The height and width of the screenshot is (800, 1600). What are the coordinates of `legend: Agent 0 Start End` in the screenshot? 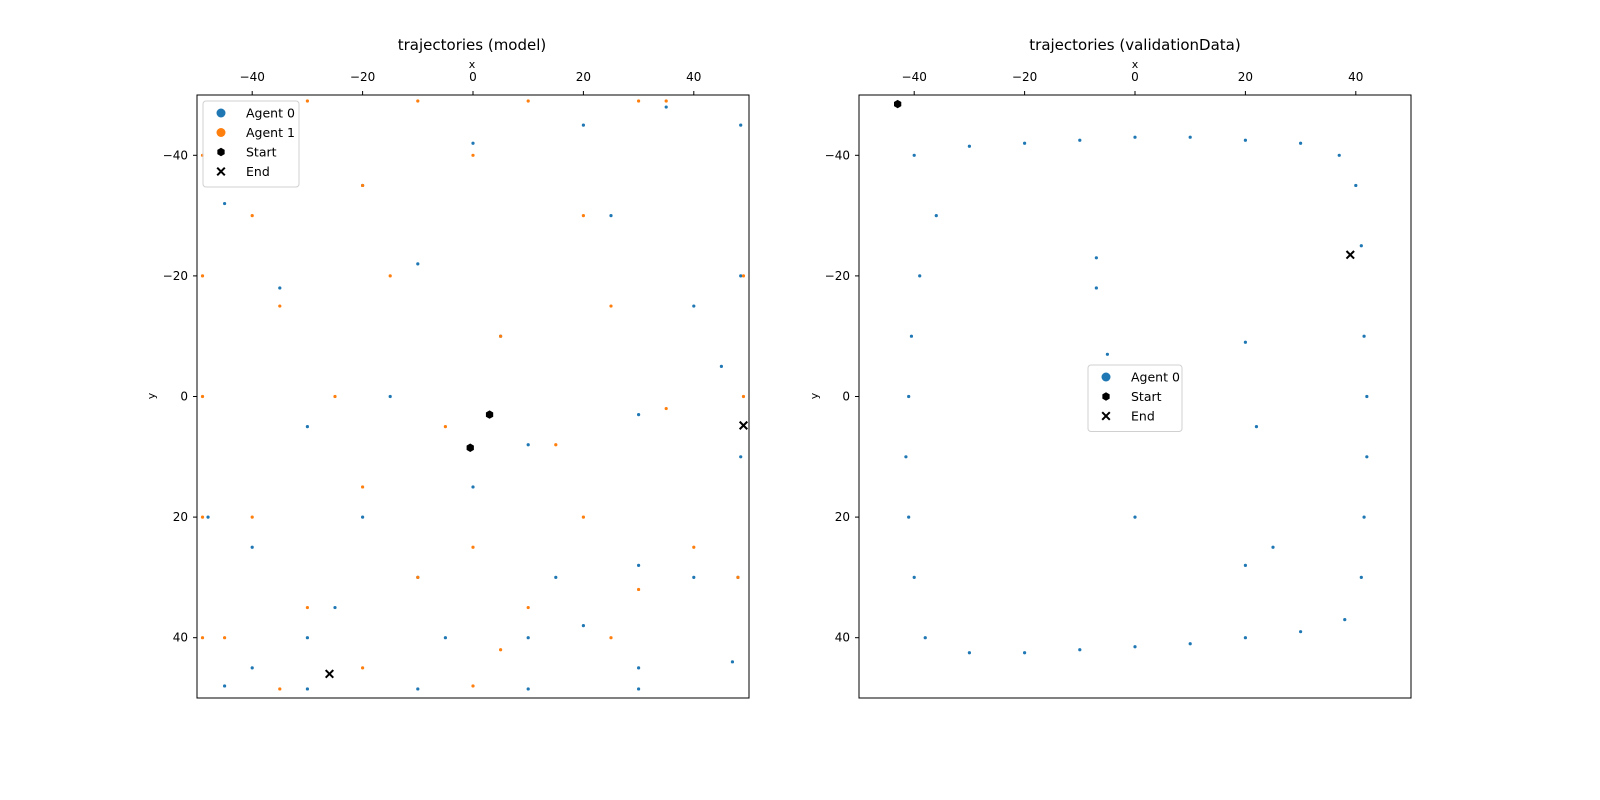 It's located at (1135, 398).